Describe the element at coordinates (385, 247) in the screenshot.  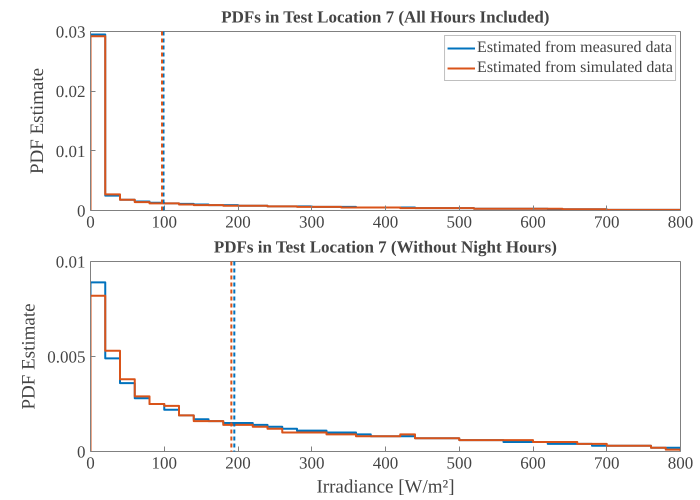
I see `chart-title: PDFs in Test Location 7 (Without Night Hours)` at that location.